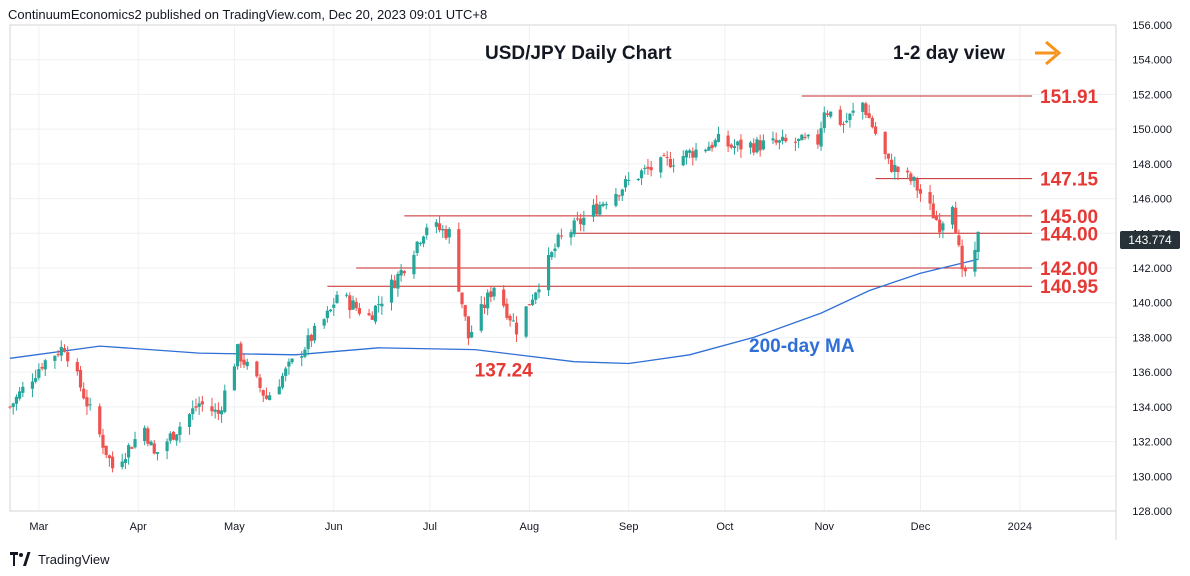 The width and height of the screenshot is (1190, 576). What do you see at coordinates (430, 527) in the screenshot?
I see `x-tick-label: Jul` at bounding box center [430, 527].